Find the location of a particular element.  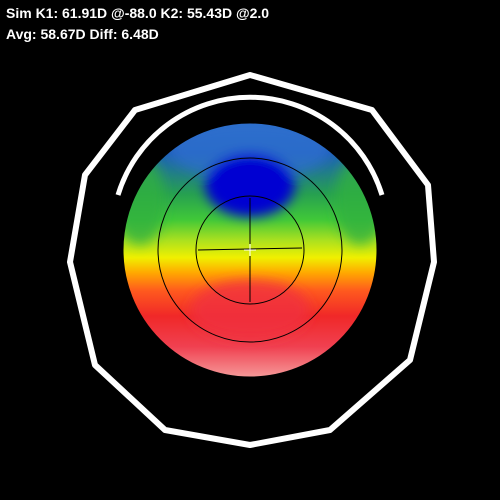

inner-arc is located at coordinates (250, 145).